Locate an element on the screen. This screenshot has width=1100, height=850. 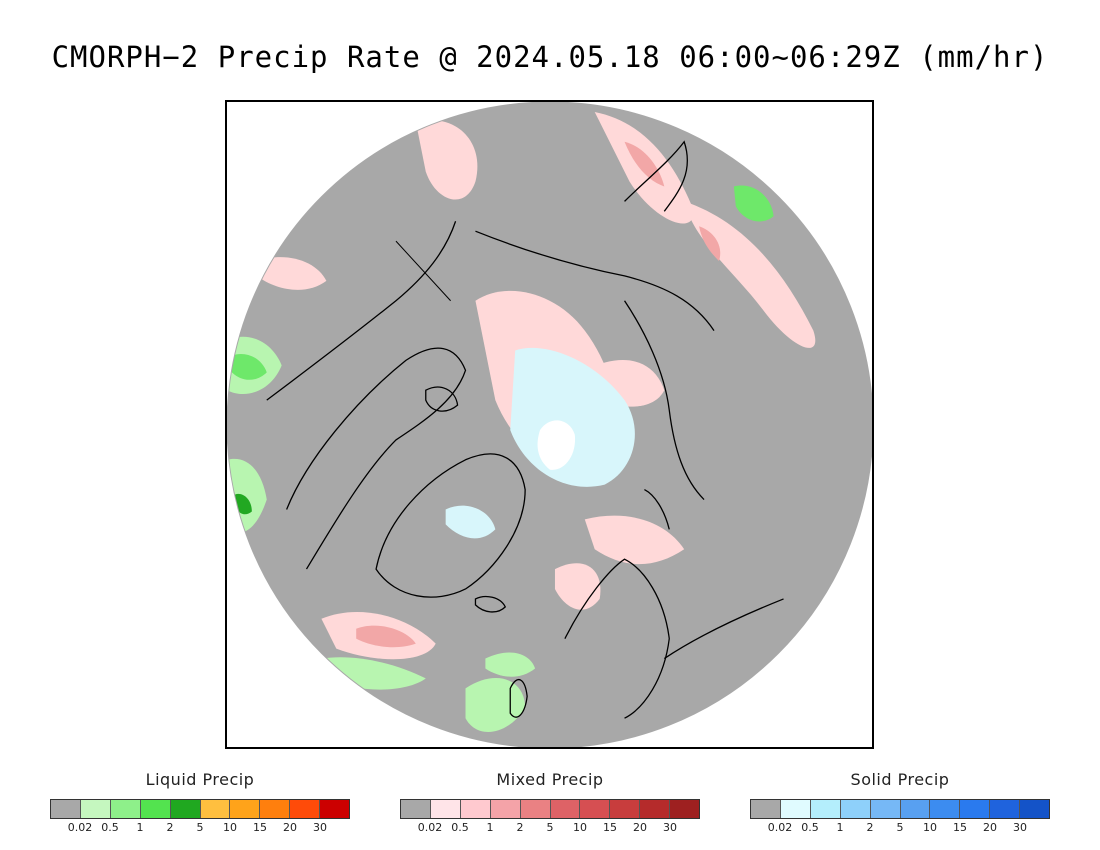
solid-tick: 5 is located at coordinates (900, 827).